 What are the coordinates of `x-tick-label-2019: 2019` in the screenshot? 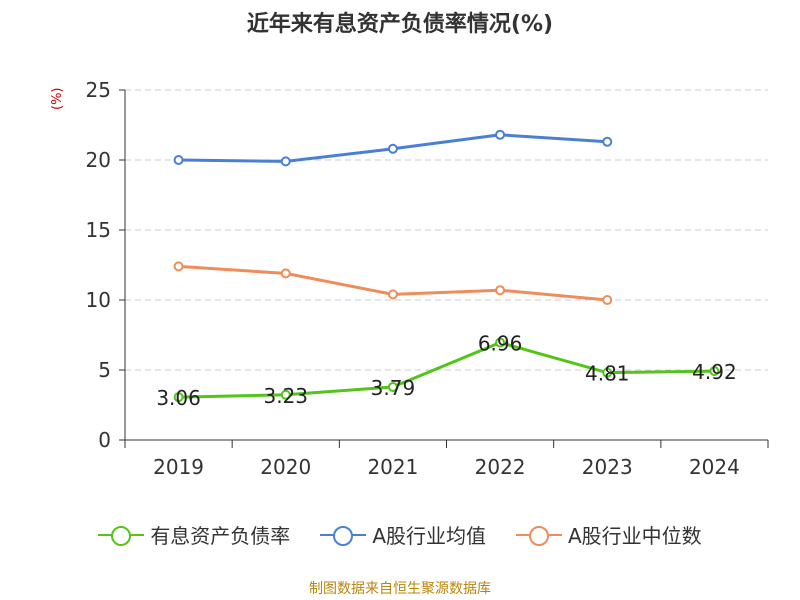 It's located at (178, 467).